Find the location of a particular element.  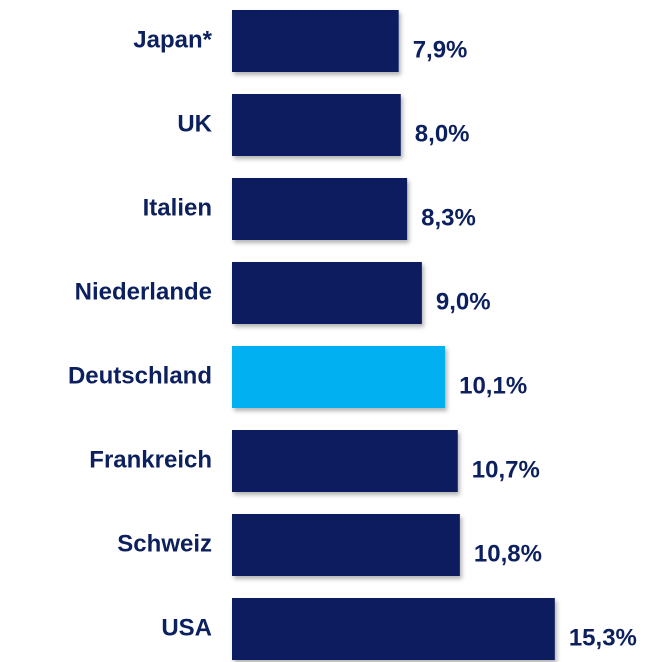

category-label: Italien is located at coordinates (177, 207).